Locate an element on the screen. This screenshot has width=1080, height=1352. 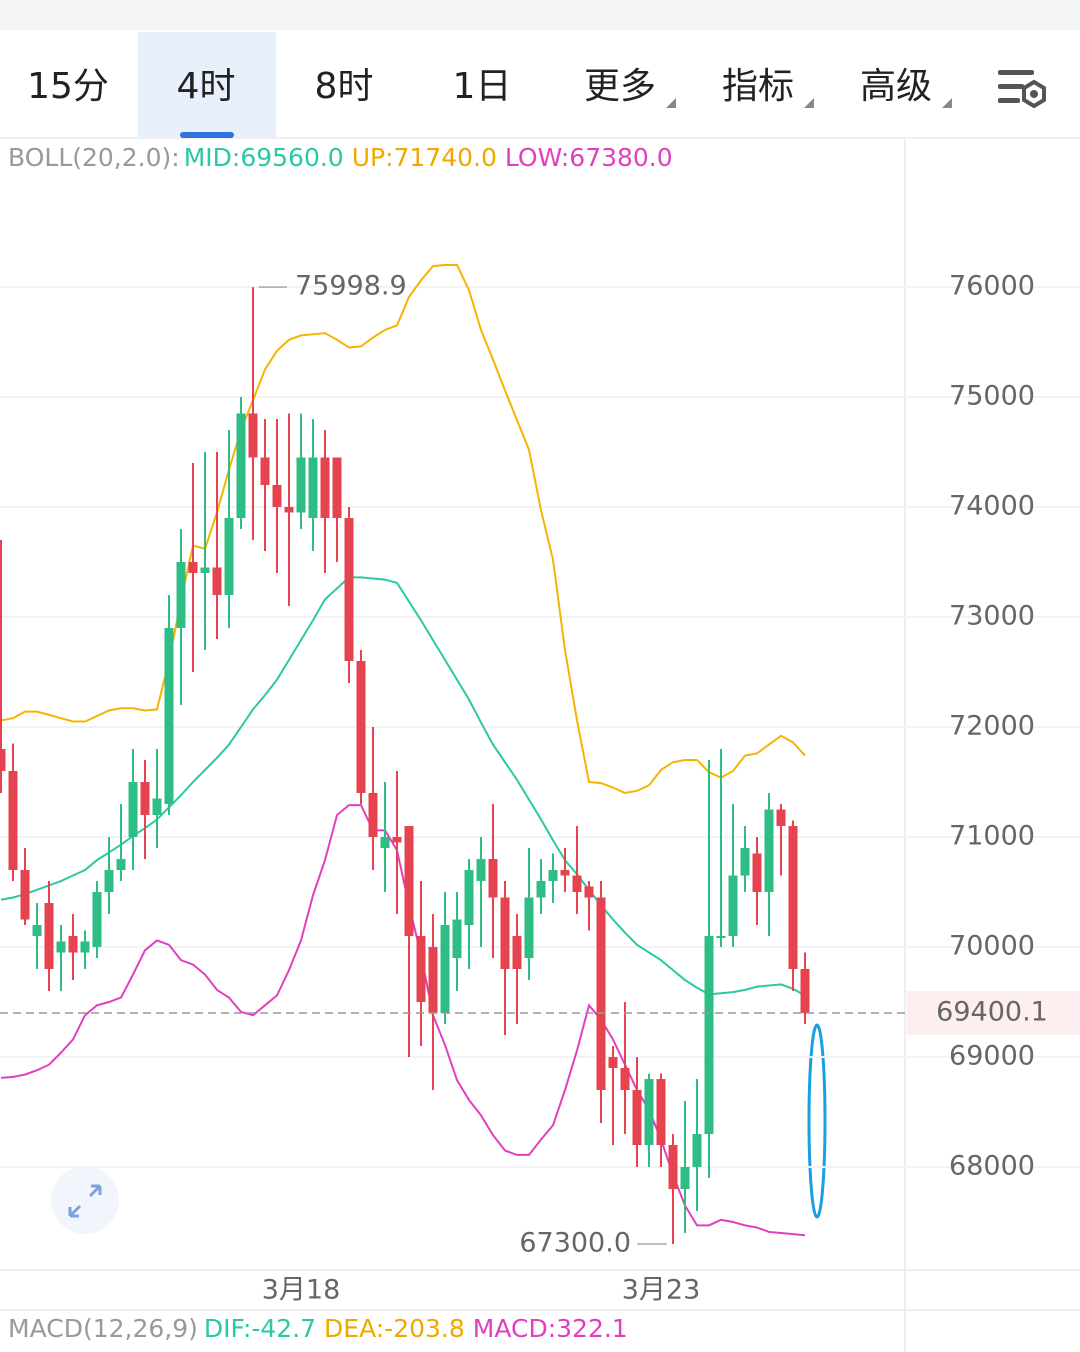
tab: 1日 is located at coordinates (482, 86).